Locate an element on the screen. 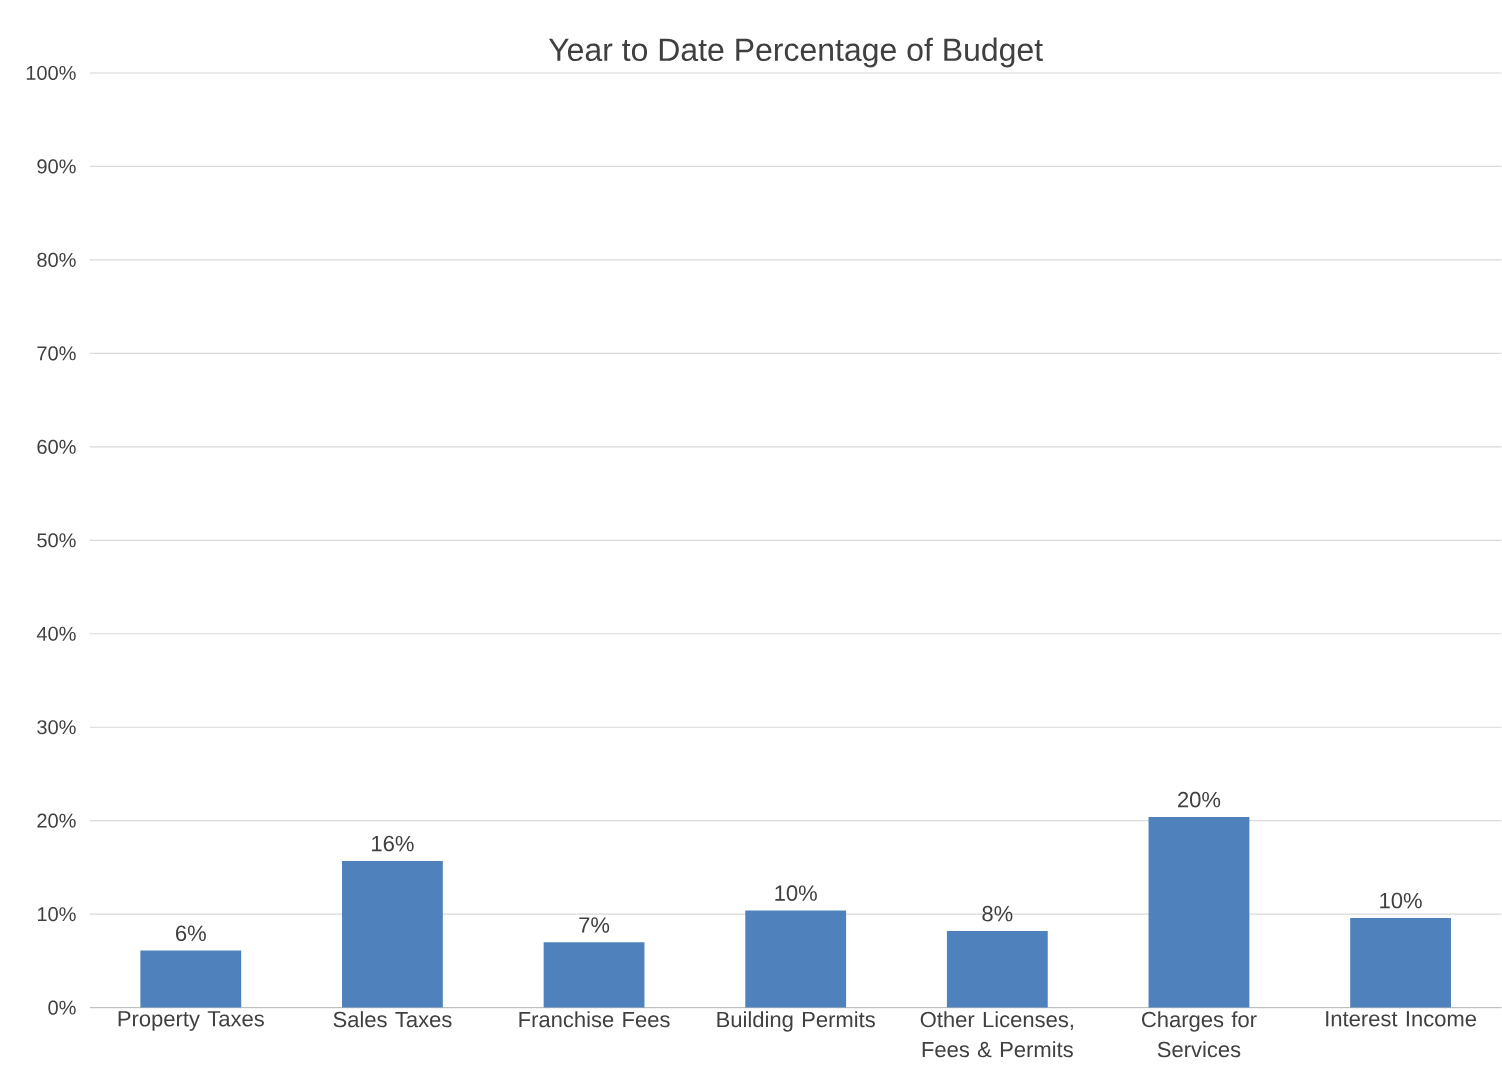 This screenshot has width=1502, height=1089. y-tick-label: 20% is located at coordinates (56, 820).